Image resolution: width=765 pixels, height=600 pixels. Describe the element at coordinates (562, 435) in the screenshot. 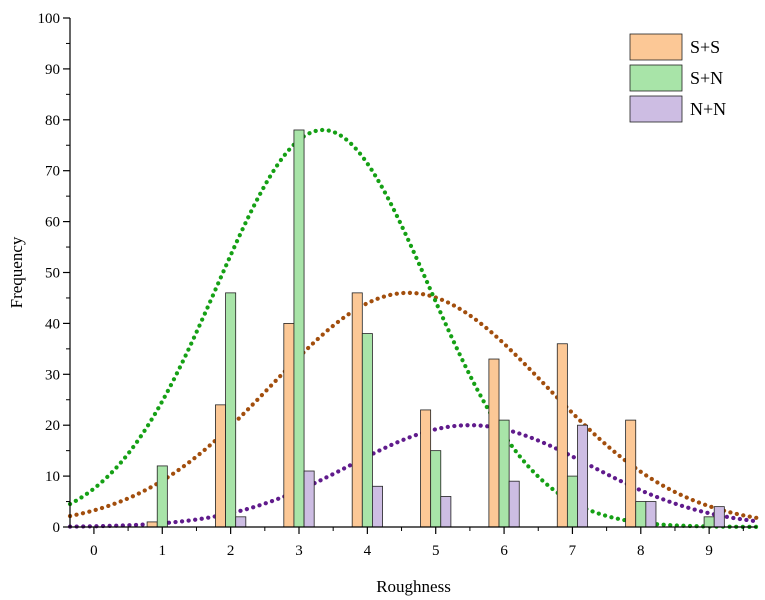

I see `bar-S+S-7` at that location.